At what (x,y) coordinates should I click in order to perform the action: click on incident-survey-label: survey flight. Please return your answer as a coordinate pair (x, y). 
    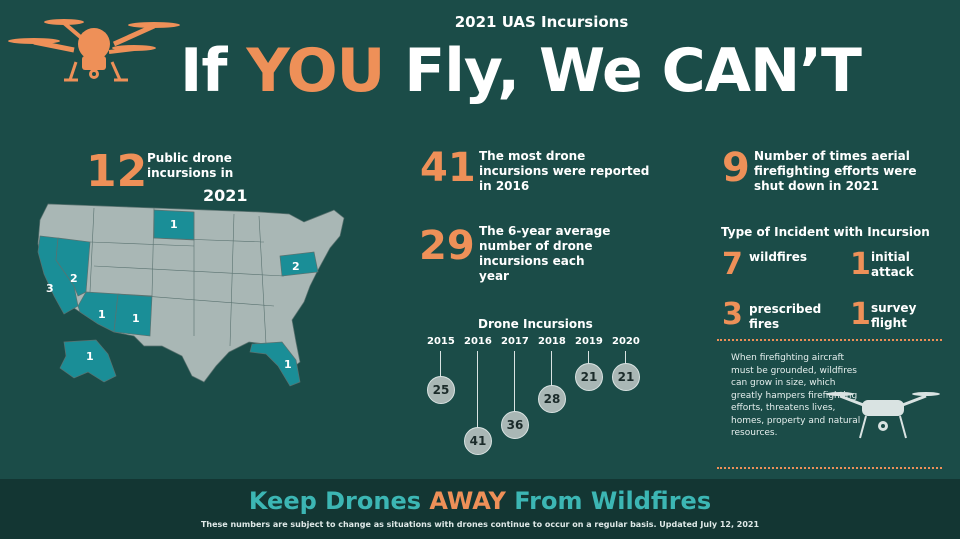
    Looking at the image, I should click on (894, 315).